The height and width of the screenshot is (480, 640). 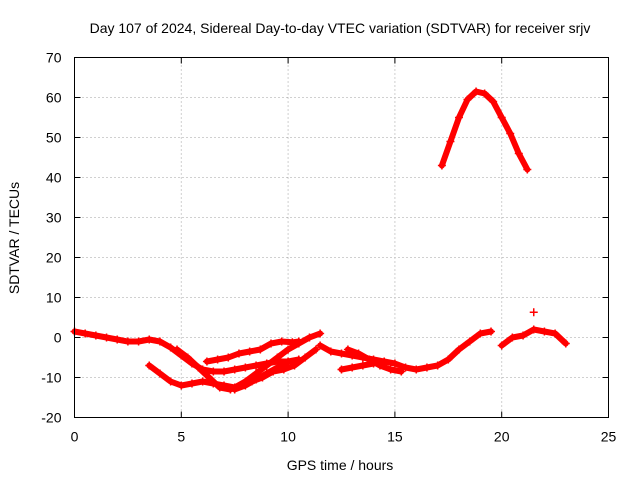 I want to click on y-tick-label: 40, so click(x=54, y=178).